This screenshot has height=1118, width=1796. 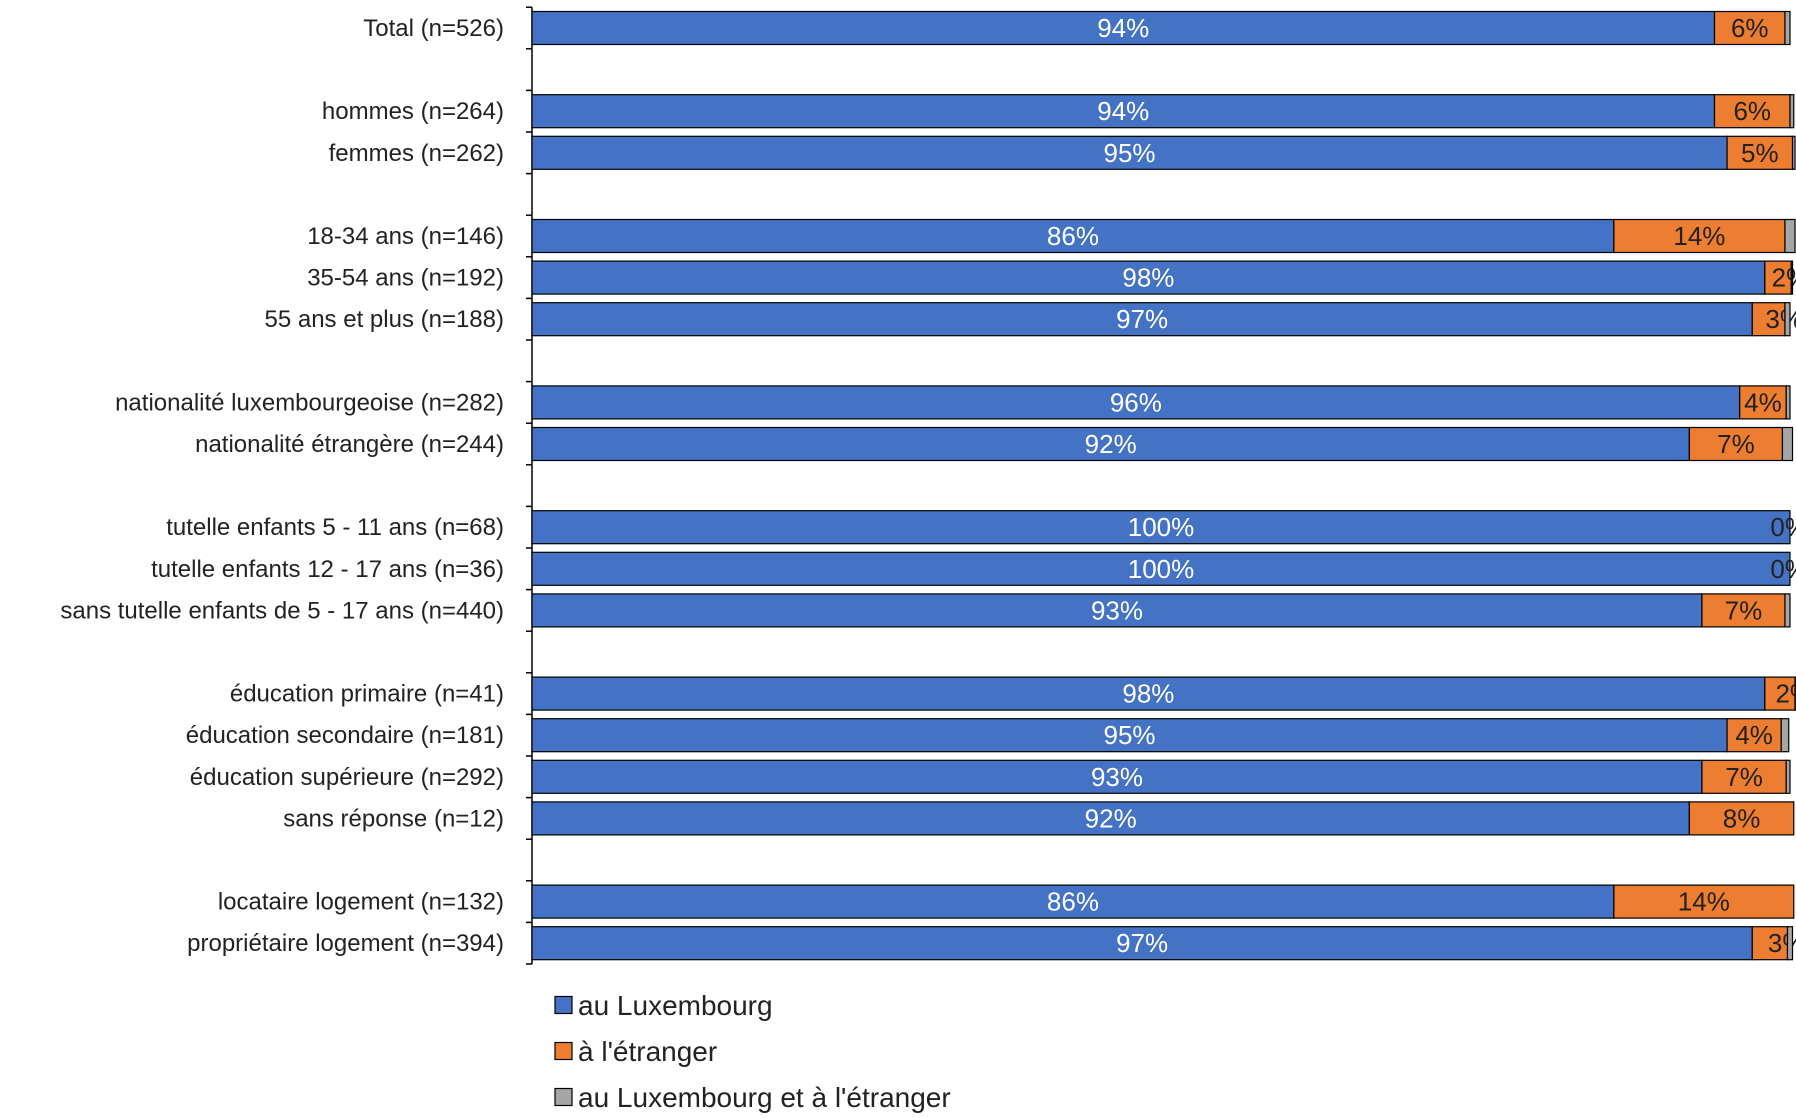 I want to click on category-label: Total (n=526), so click(x=433, y=28).